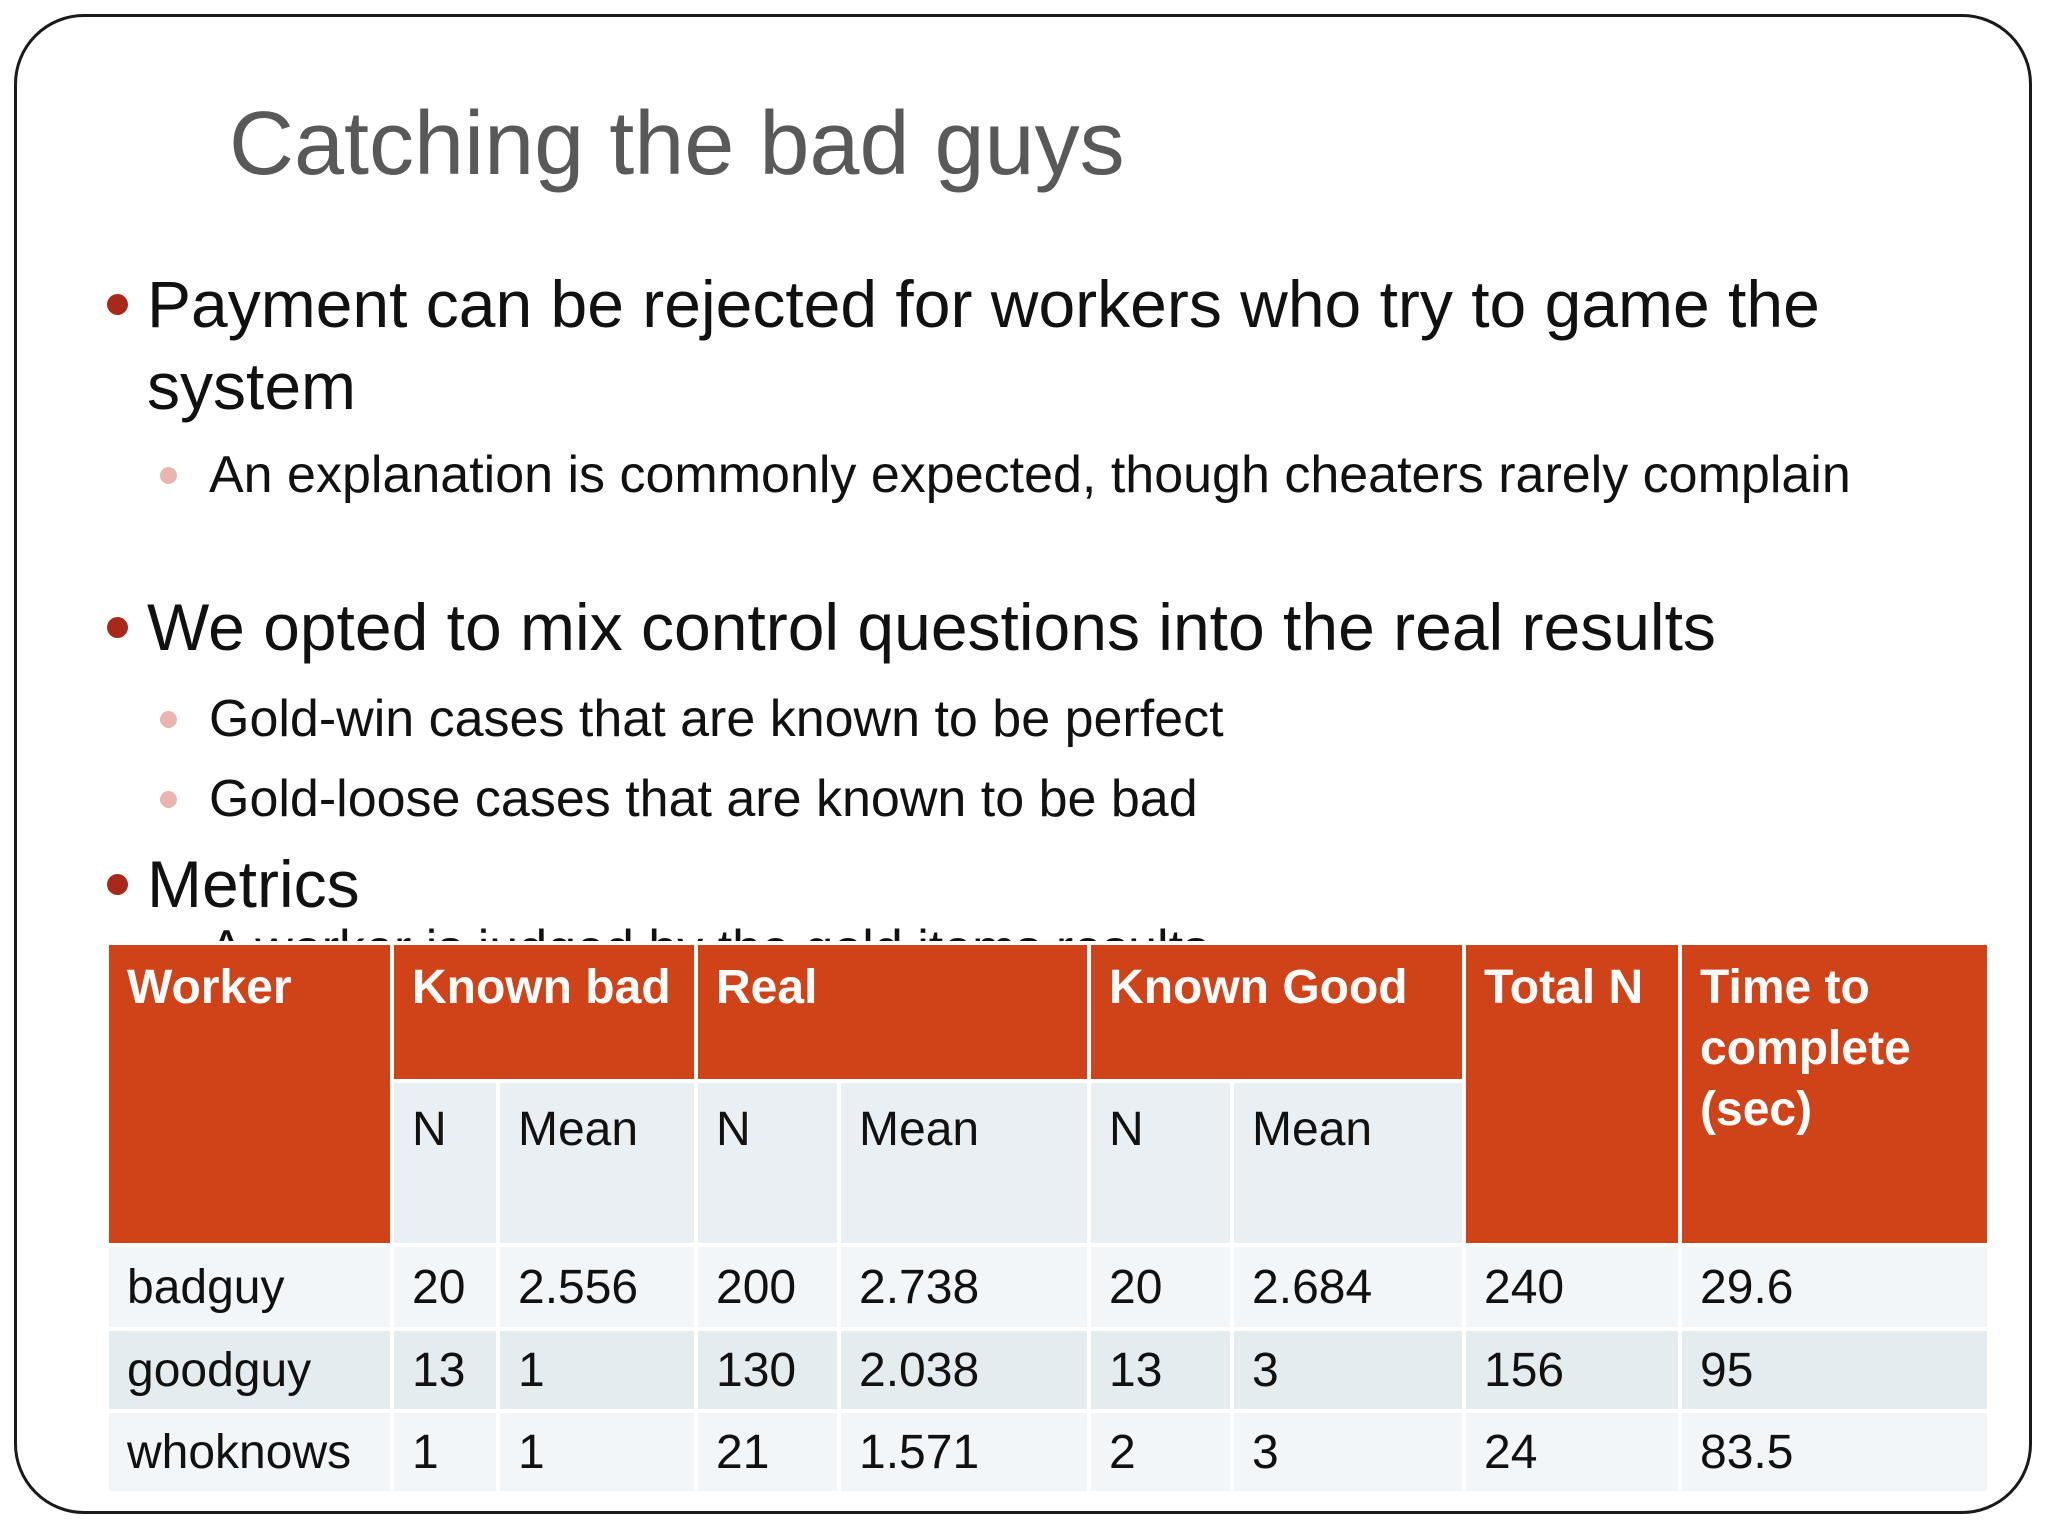  I want to click on table-row-whoknows: whoknows 1 1 21 1.571 2 3 24 83.5, so click(1048, 1452).